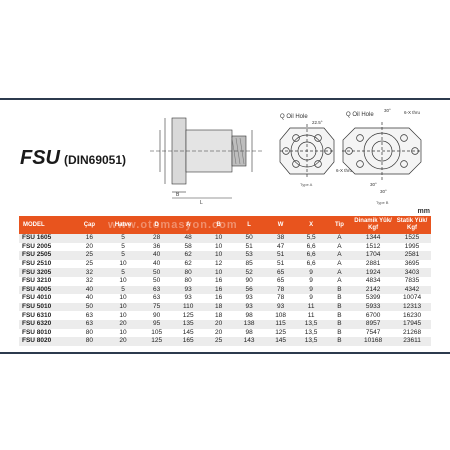  Describe the element at coordinates (225, 333) in the screenshot. I see `table-row: FSU 8010 80 10 105 145 20 98 125 13,5 B 7547 21268` at that location.